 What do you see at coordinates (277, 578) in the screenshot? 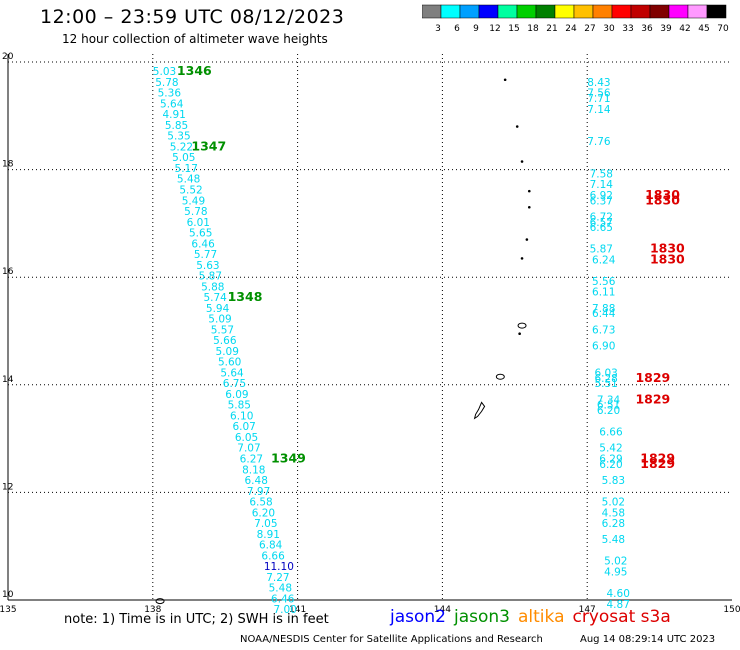
I see `wave-height-value: 7.27` at bounding box center [277, 578].